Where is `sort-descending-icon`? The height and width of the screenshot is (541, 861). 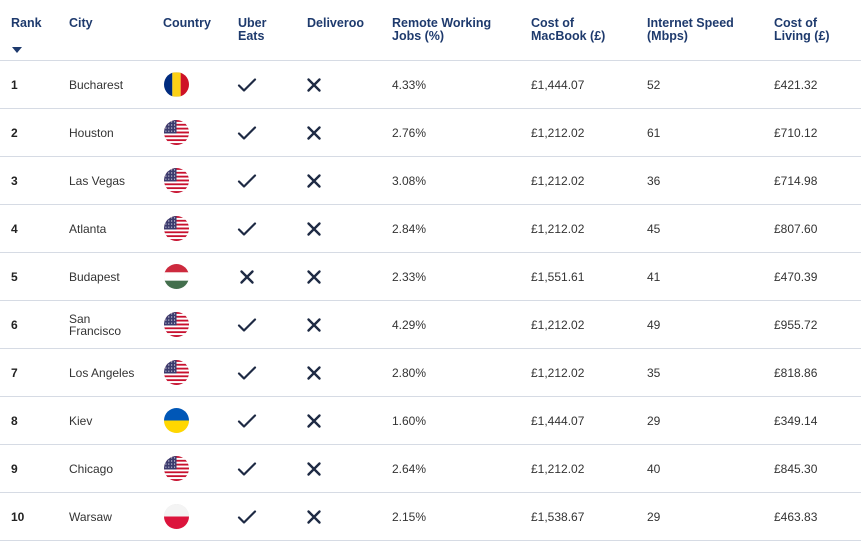 sort-descending-icon is located at coordinates (17, 50).